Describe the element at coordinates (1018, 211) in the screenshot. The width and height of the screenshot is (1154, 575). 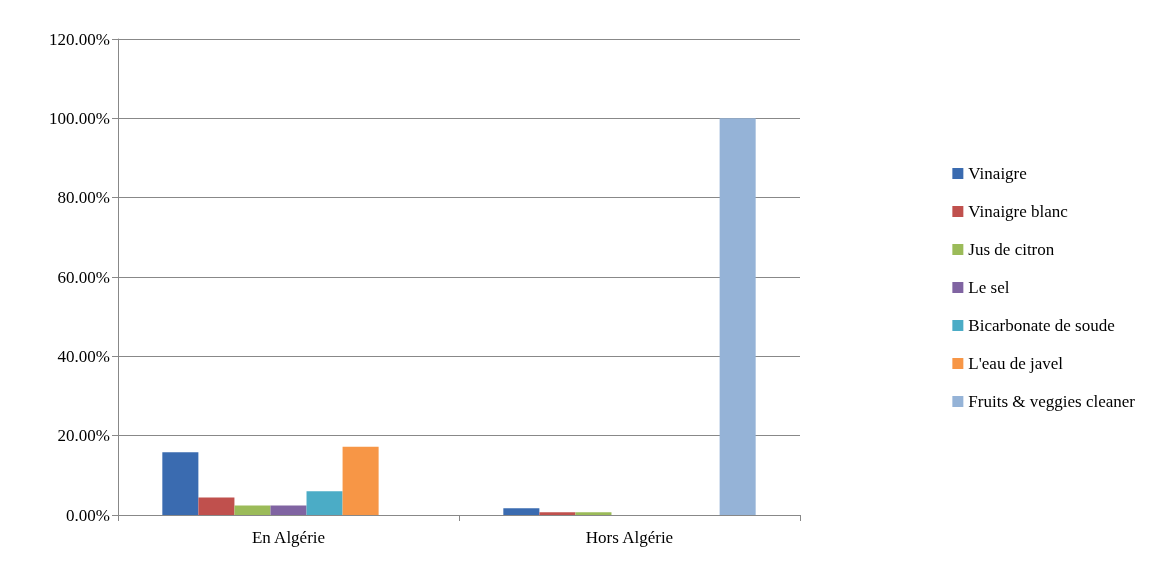
I see `legend-label: Vinaigre blanc` at that location.